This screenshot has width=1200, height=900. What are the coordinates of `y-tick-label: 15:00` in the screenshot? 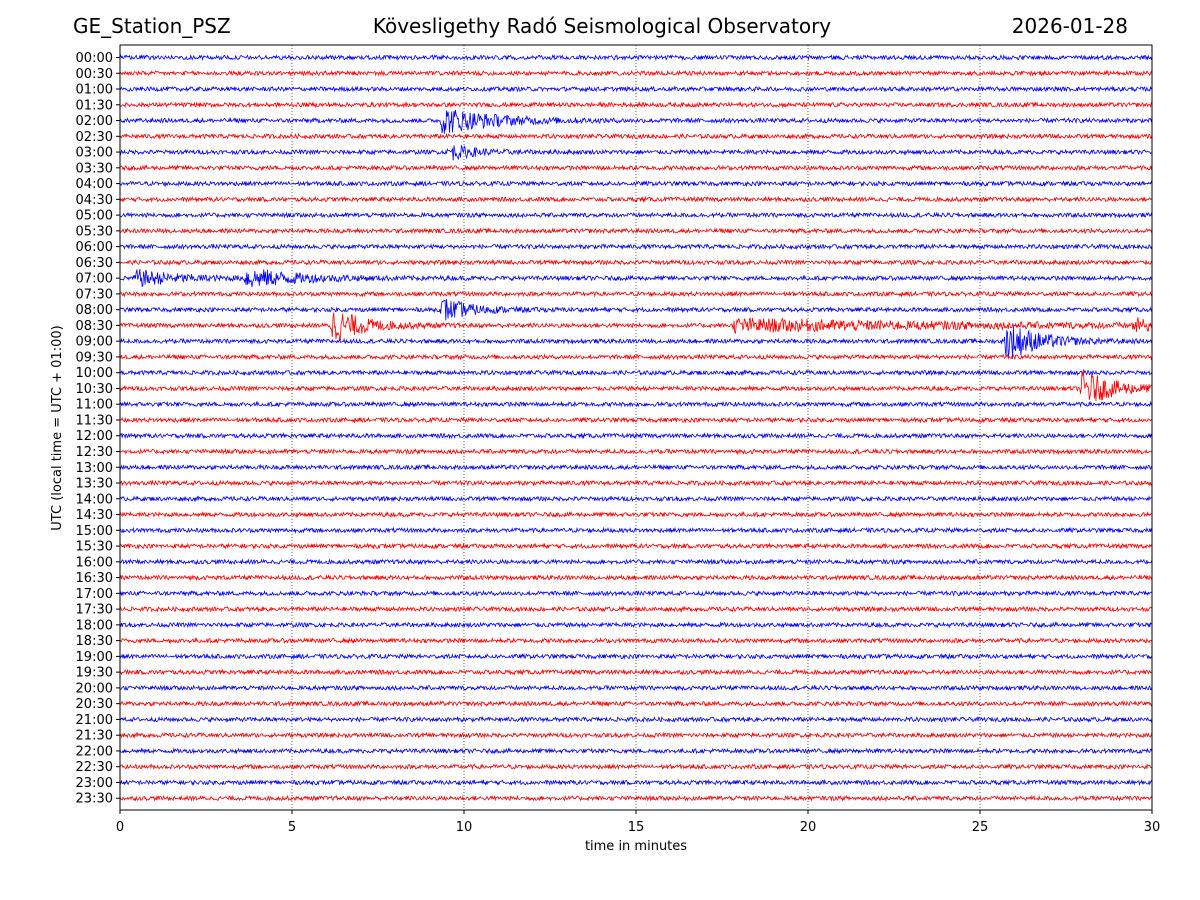 It's located at (94, 531).